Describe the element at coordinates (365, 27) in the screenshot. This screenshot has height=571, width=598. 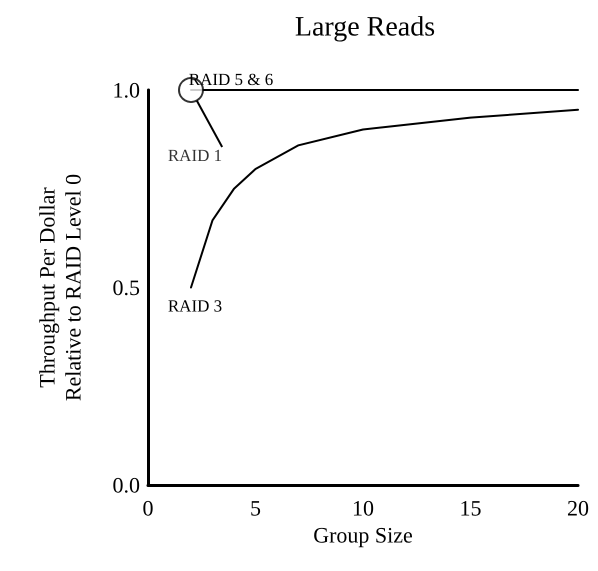
I see `chart-title: Large Reads` at that location.